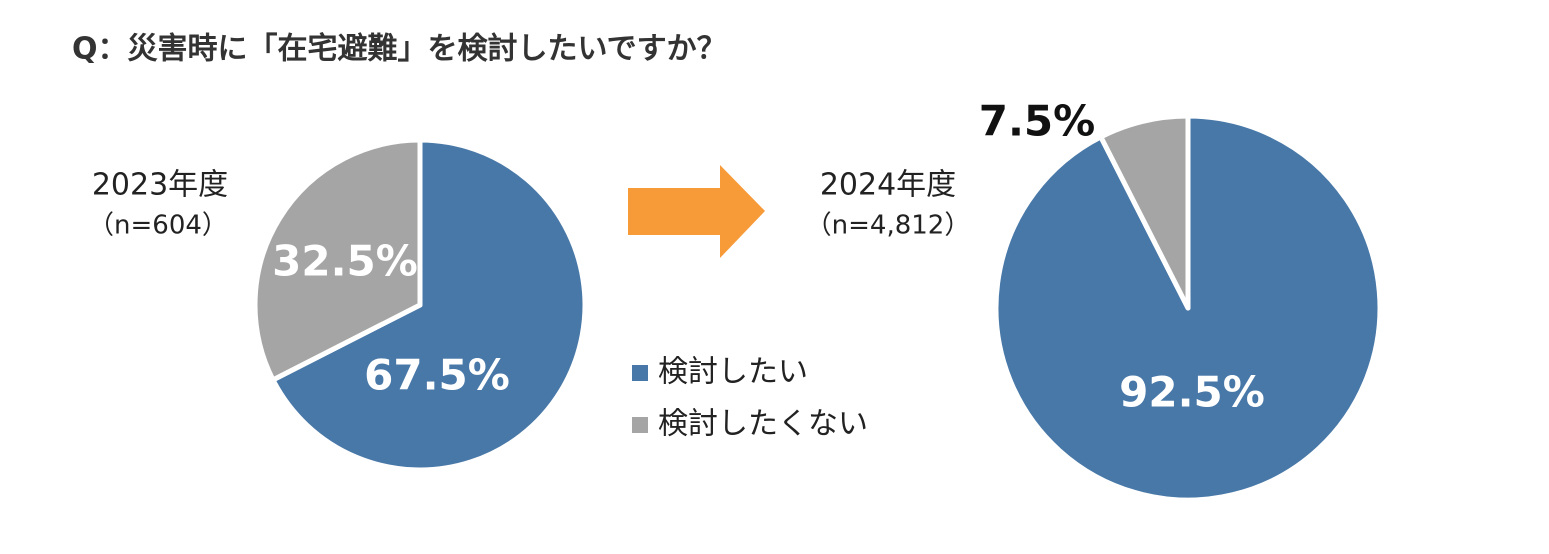 This screenshot has width=1549, height=554. Describe the element at coordinates (158, 226) in the screenshot. I see `chart-subtitle: （n=604）` at that location.